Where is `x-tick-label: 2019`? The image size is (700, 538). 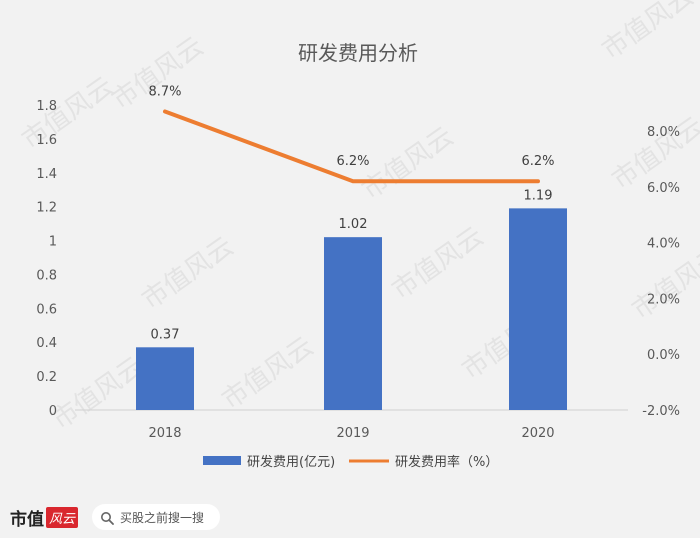 x-tick-label: 2019 is located at coordinates (352, 433).